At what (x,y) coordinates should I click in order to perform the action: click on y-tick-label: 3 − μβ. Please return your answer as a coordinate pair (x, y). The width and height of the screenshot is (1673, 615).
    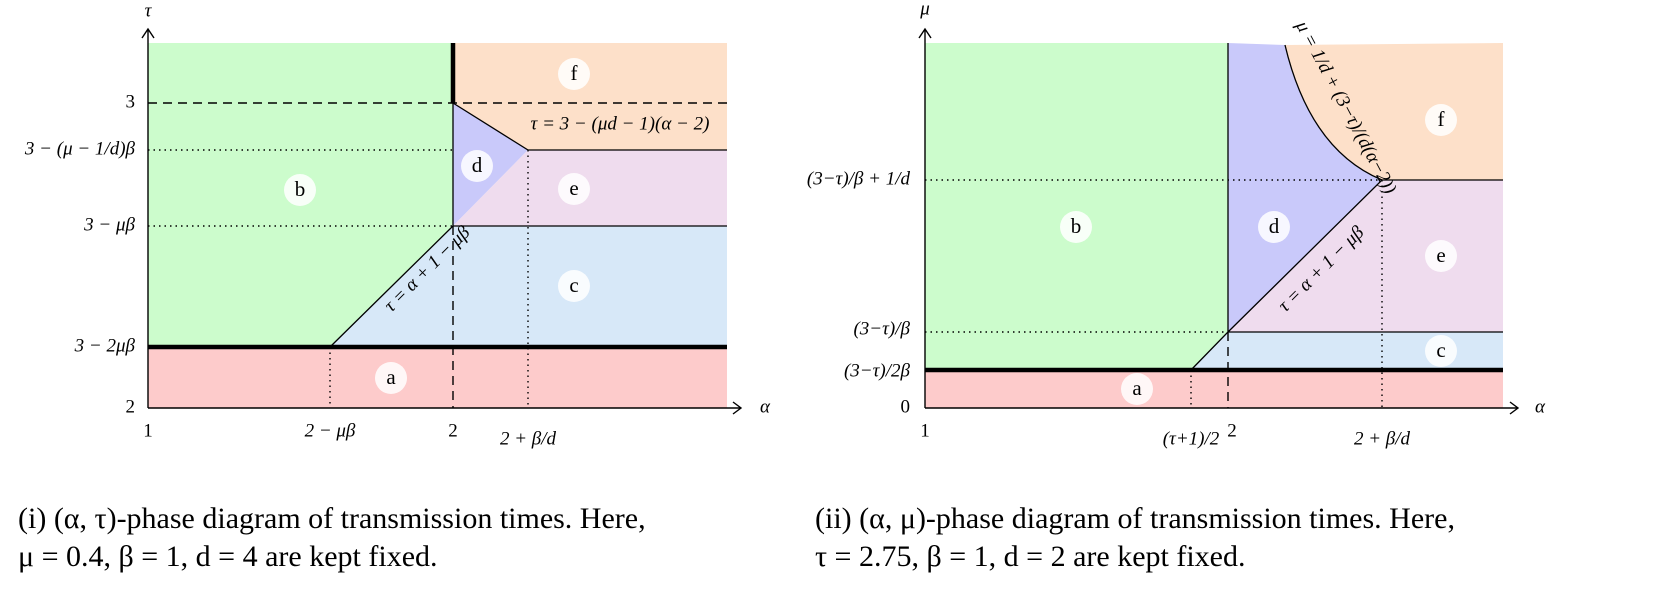
    Looking at the image, I should click on (109, 224).